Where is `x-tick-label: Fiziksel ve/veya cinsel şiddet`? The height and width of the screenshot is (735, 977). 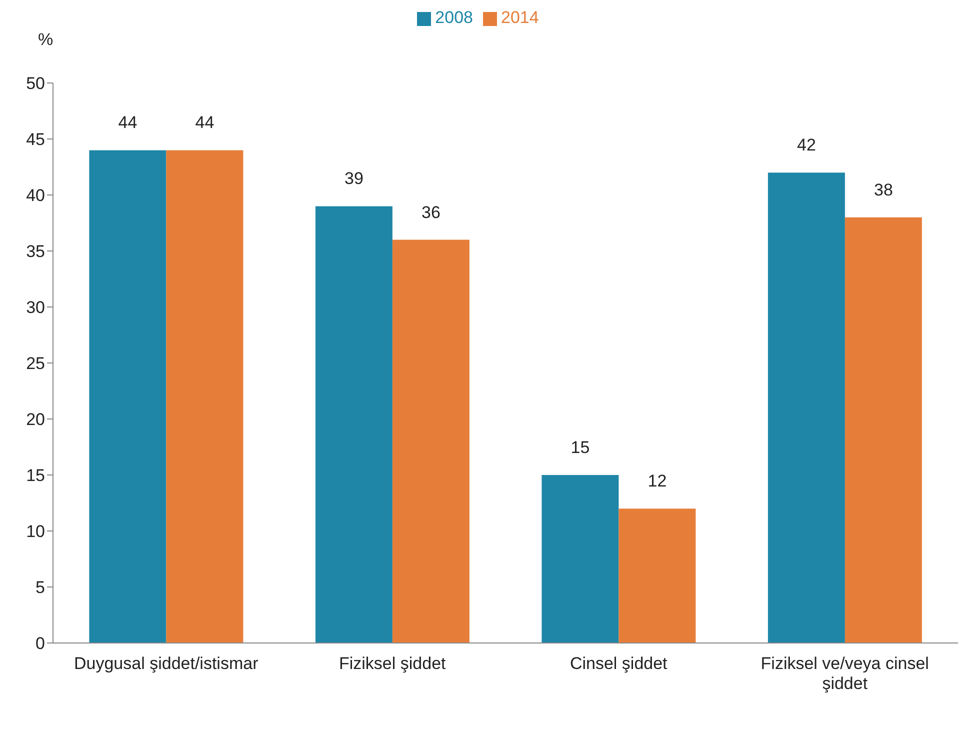 x-tick-label: Fiziksel ve/veya cinsel şiddet is located at coordinates (844, 673).